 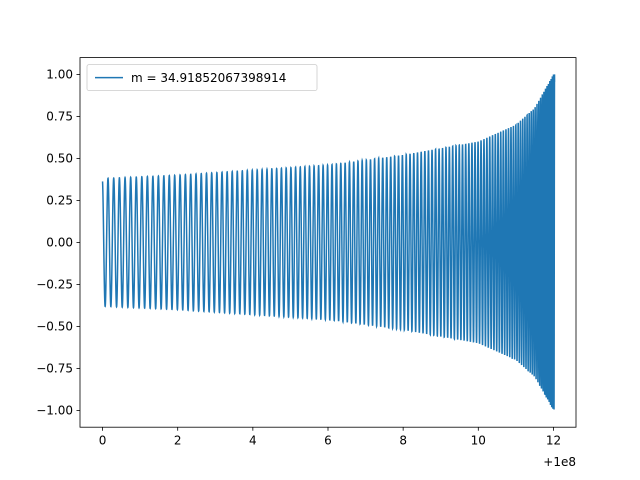 What do you see at coordinates (59, 75) in the screenshot?
I see `y-tick-label: 1.00` at bounding box center [59, 75].